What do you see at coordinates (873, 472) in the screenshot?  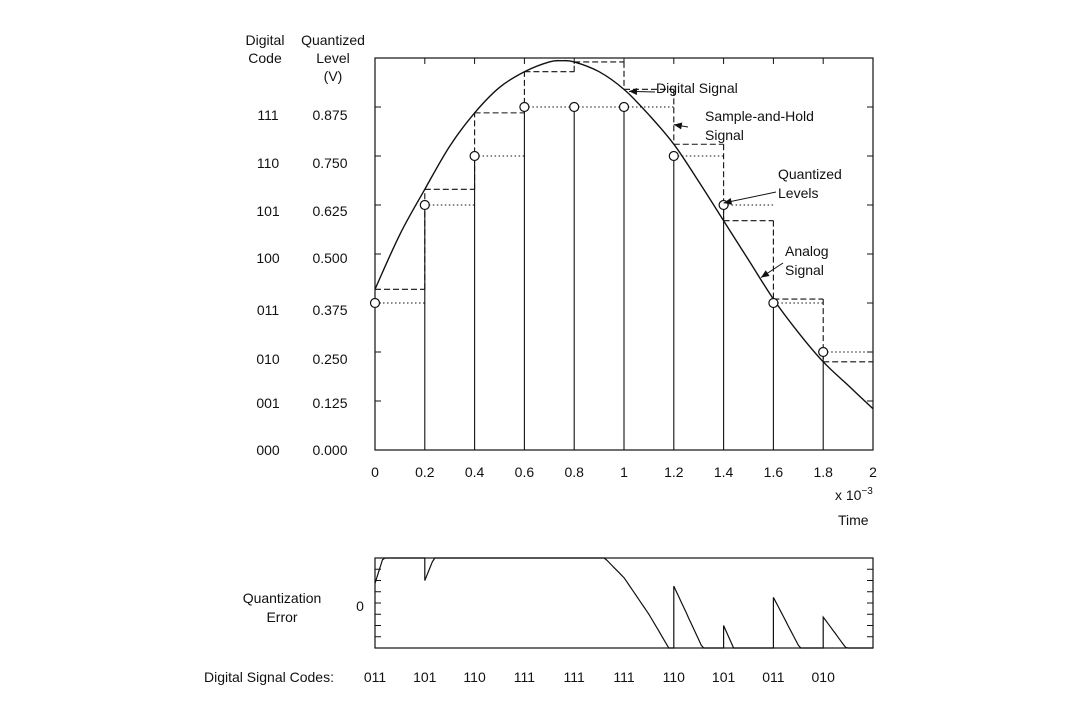 I see `x-tick-label: 2` at bounding box center [873, 472].